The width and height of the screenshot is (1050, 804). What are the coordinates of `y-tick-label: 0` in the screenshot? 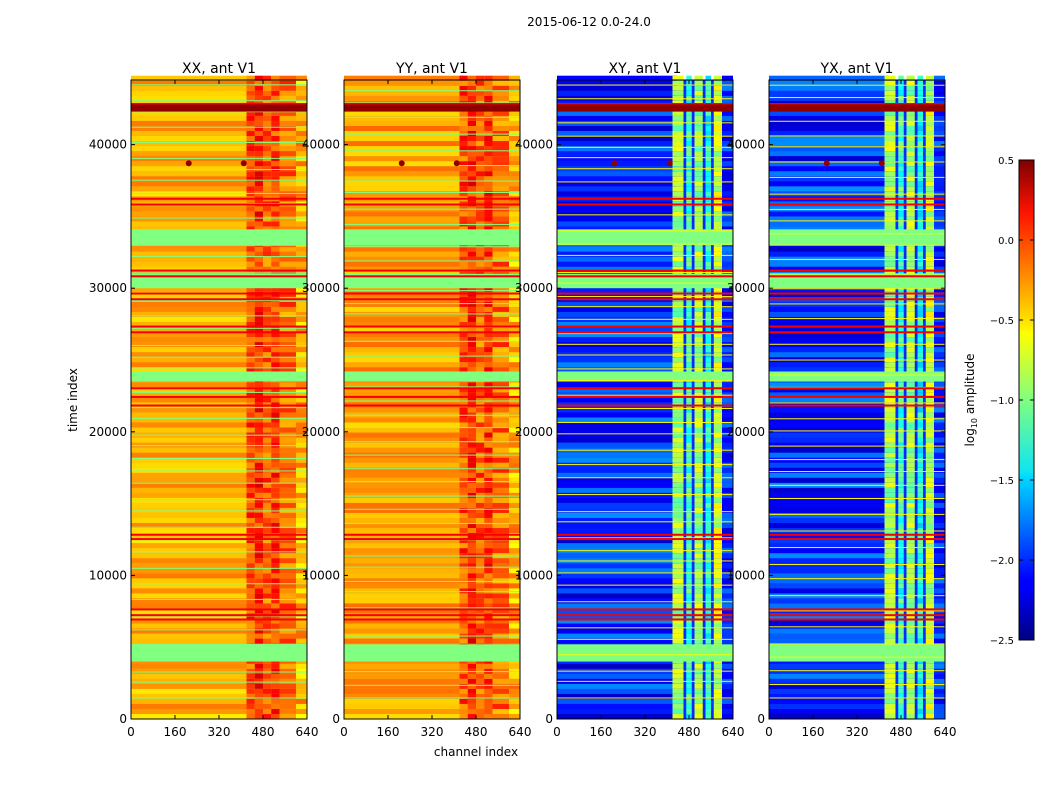 It's located at (761, 719).